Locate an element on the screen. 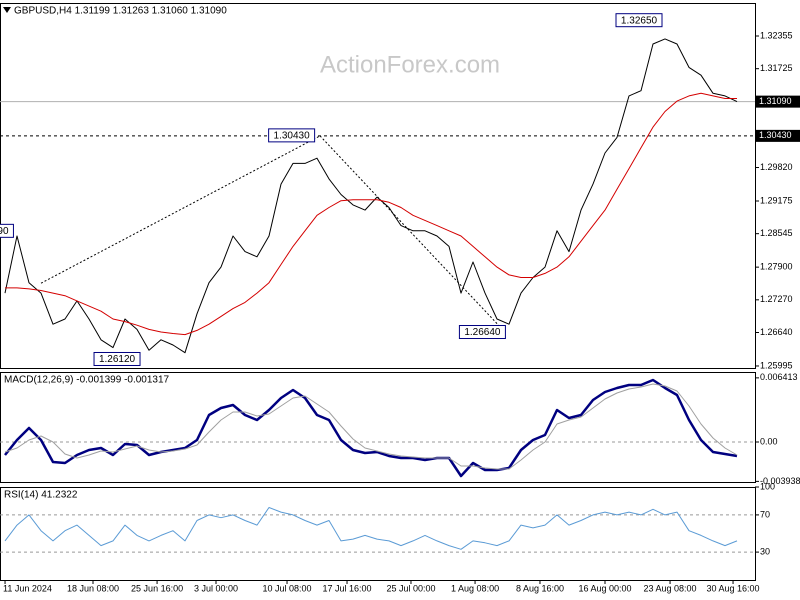  x-tick-label: 8 Aug 16:00 is located at coordinates (540, 588).